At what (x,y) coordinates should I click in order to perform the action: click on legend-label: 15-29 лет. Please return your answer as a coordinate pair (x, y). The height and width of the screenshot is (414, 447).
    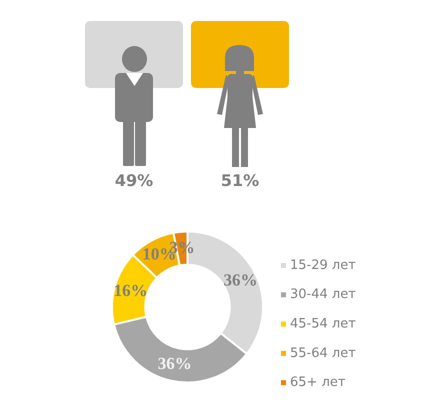
    Looking at the image, I should click on (323, 265).